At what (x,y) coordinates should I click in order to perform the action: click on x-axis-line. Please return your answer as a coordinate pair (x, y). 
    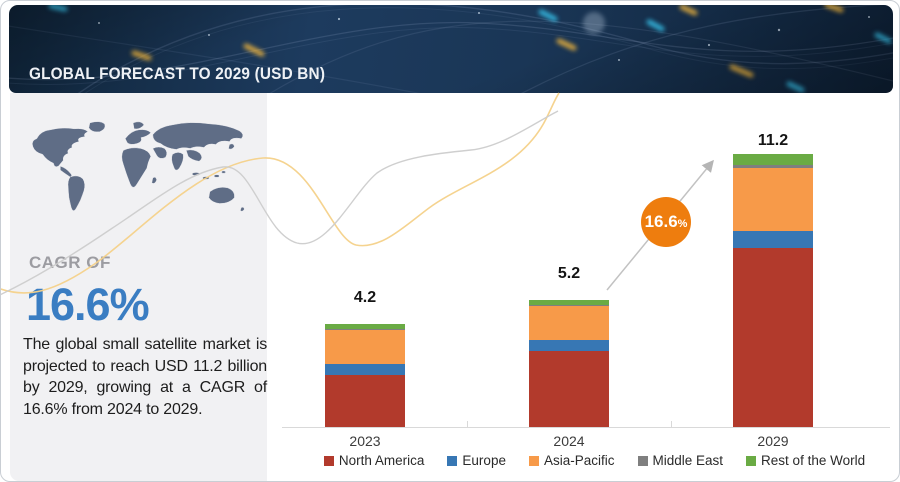
    Looking at the image, I should click on (586, 427).